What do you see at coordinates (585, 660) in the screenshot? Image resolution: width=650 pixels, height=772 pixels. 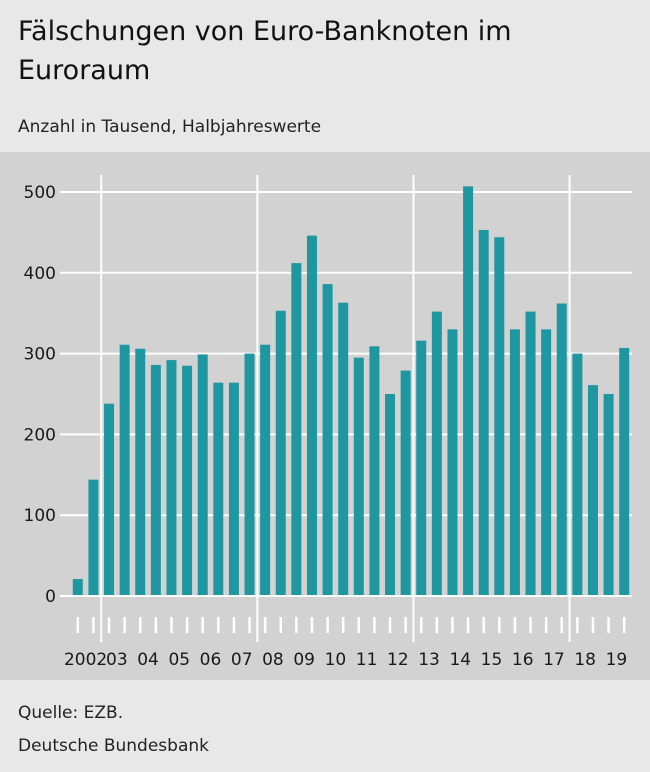 I see `x-year-label-18: 18` at bounding box center [585, 660].